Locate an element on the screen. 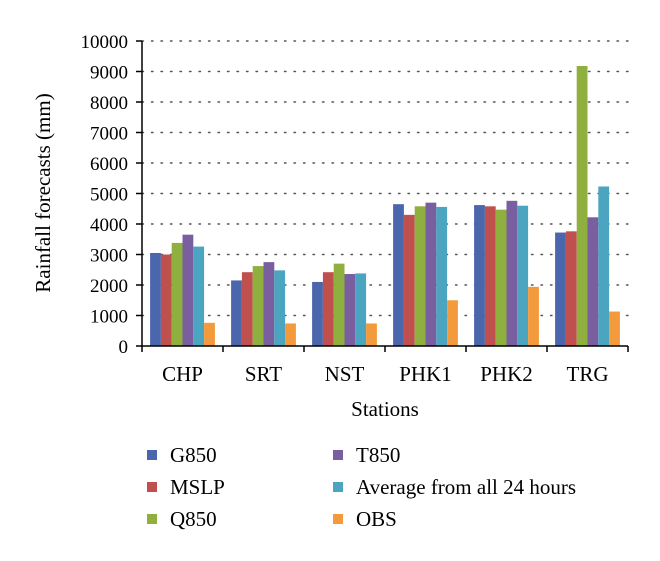  y-tick-label: 1000 is located at coordinates (109, 317).